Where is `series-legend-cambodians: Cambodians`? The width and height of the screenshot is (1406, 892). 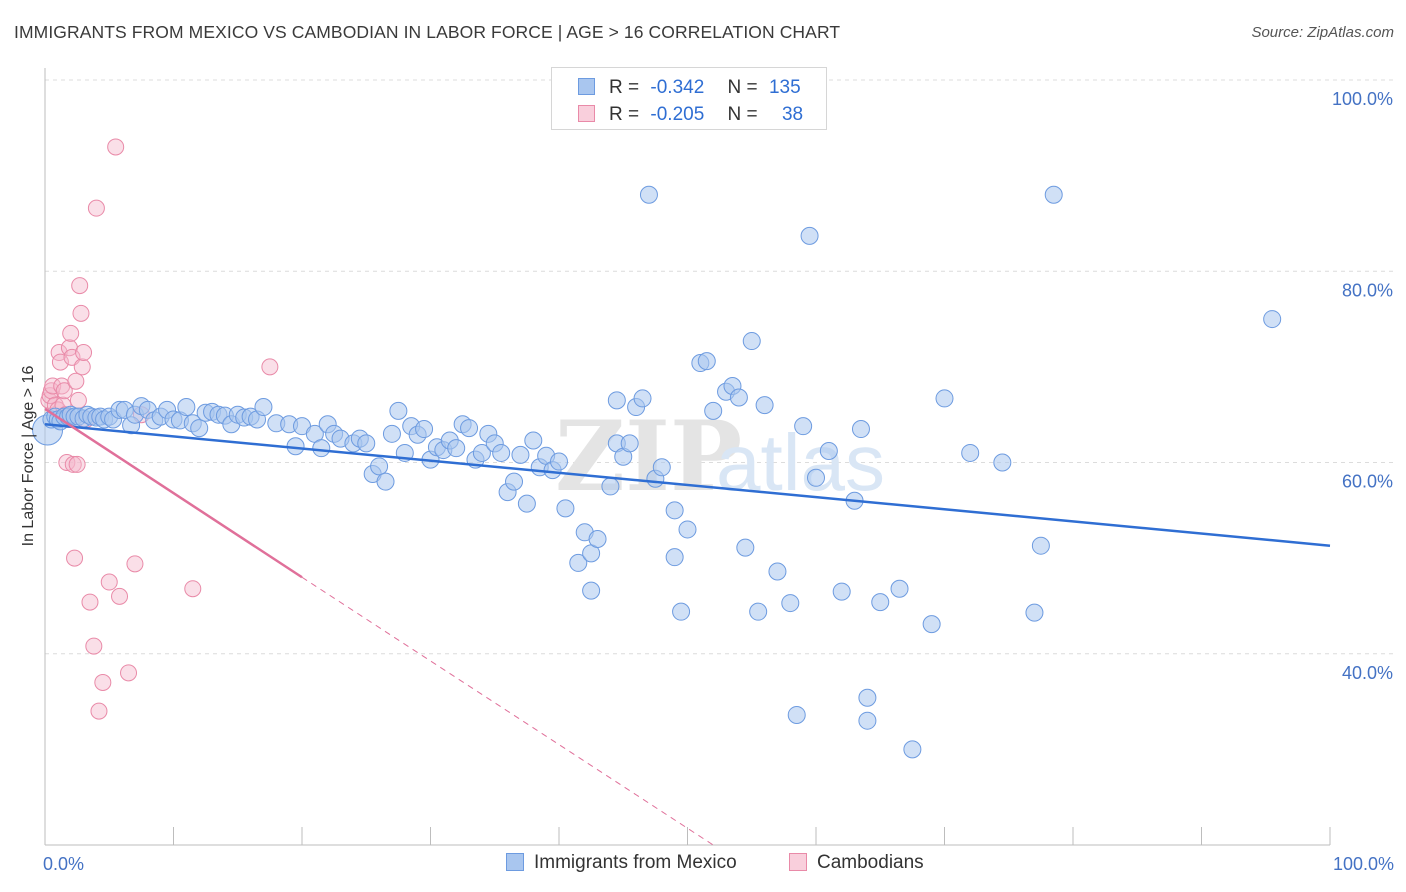 series-legend-cambodians: Cambodians is located at coordinates (856, 863).